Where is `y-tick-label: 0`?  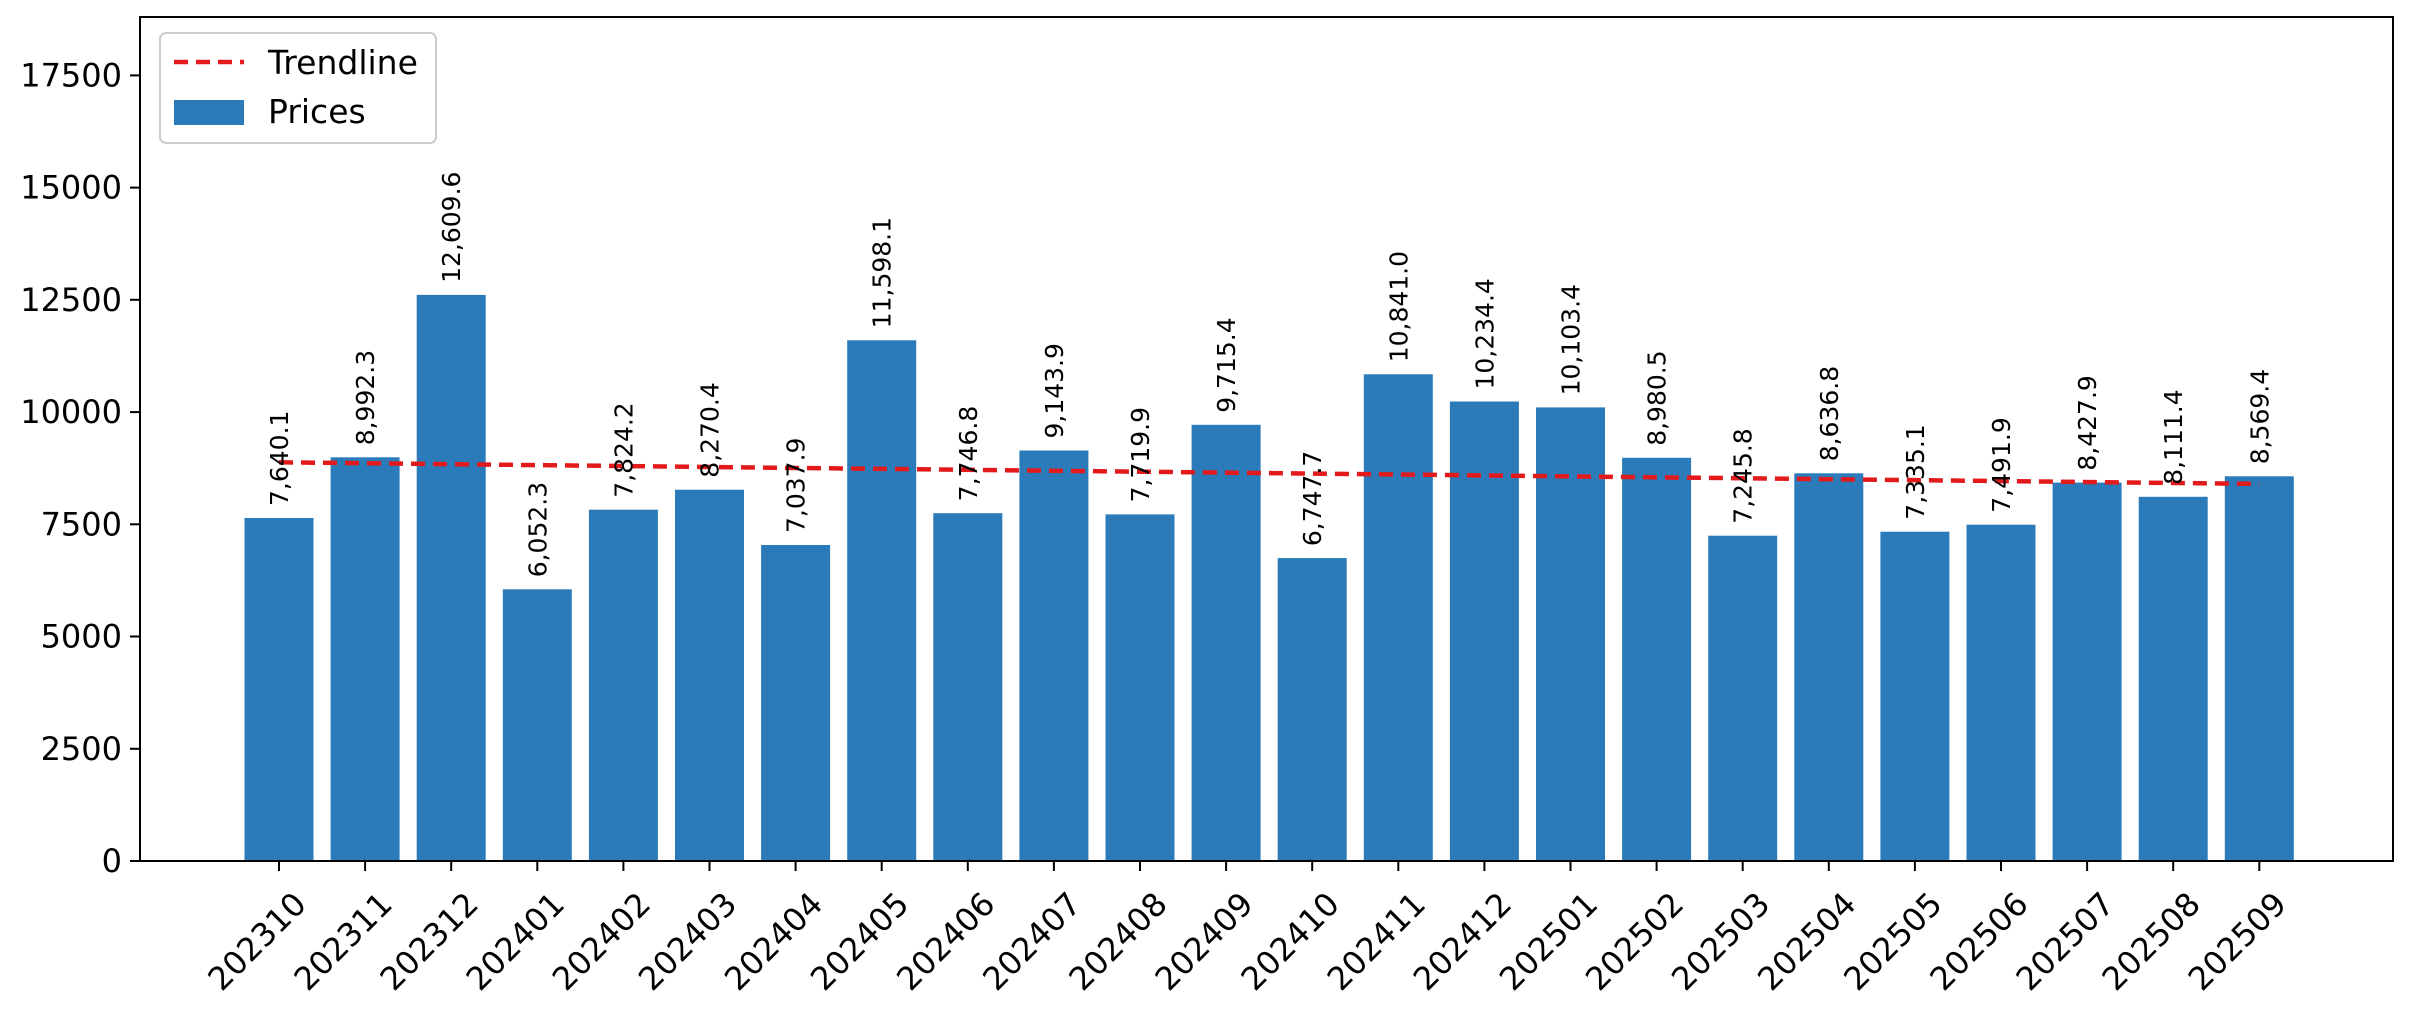 y-tick-label: 0 is located at coordinates (112, 861).